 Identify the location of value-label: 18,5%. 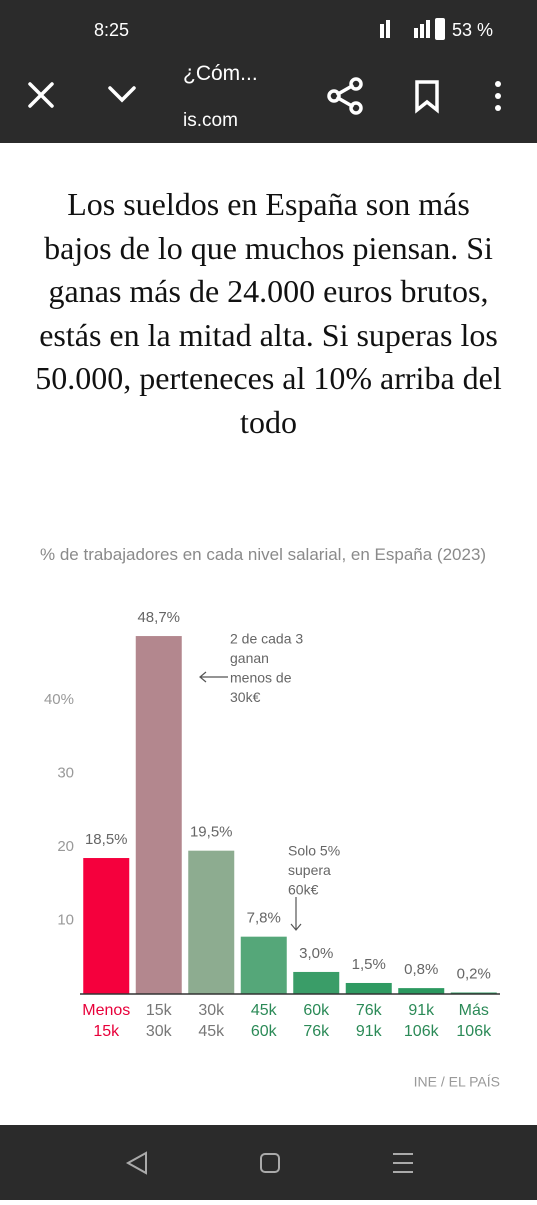
(106, 839).